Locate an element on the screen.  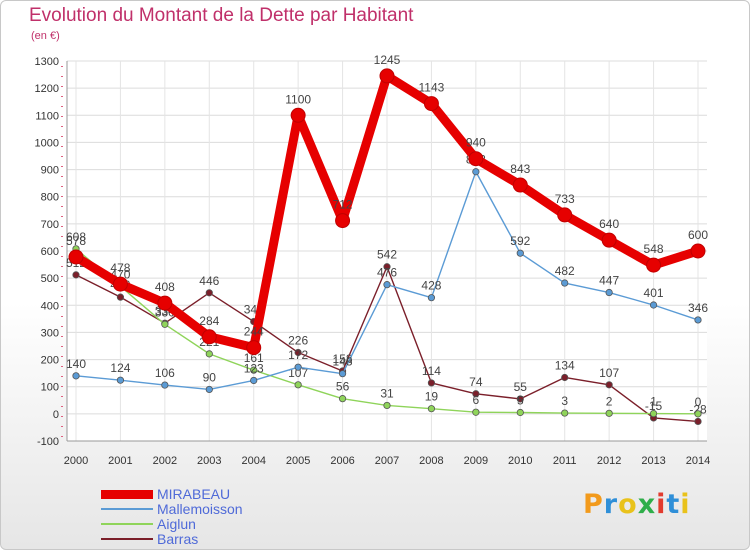
x-tick-label: 2009 is located at coordinates (476, 461).